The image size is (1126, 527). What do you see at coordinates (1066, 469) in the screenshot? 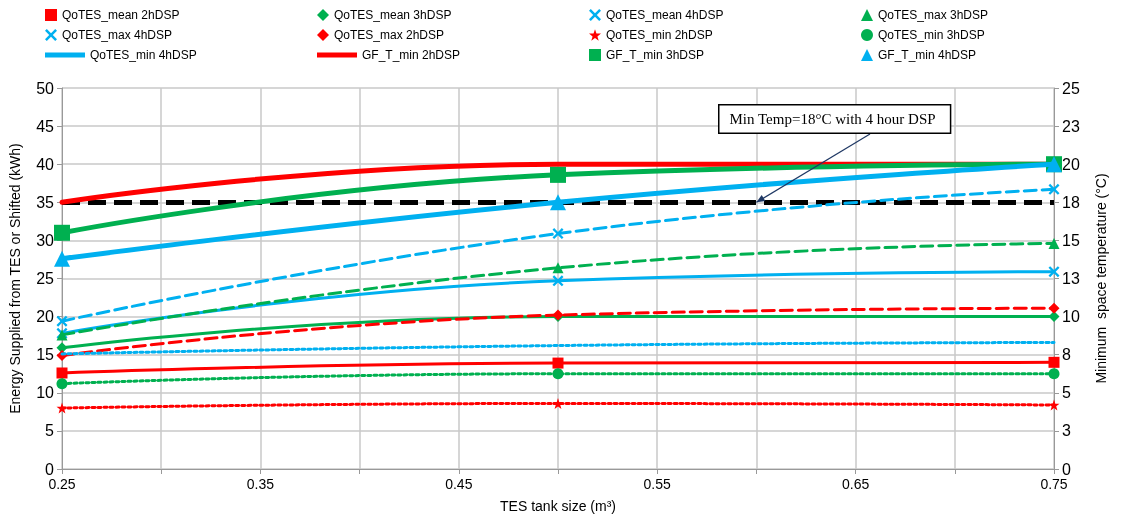
I see `y2-tick-label: 0` at bounding box center [1066, 469].